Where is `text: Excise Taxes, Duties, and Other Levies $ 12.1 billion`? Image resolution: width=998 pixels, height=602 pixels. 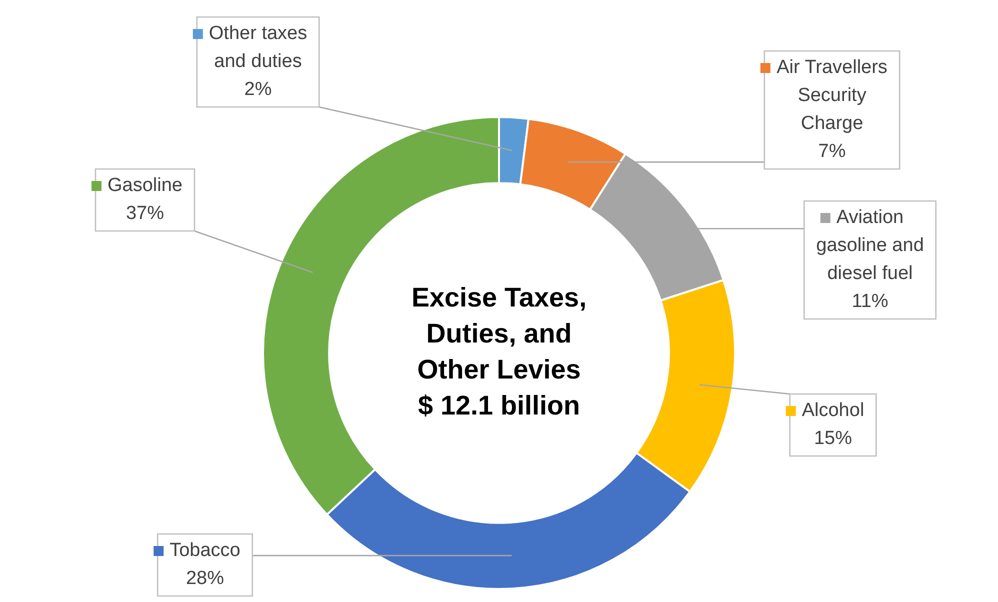 text: Excise Taxes, Duties, and Other Levies $ 12.1 billion is located at coordinates (499, 351).